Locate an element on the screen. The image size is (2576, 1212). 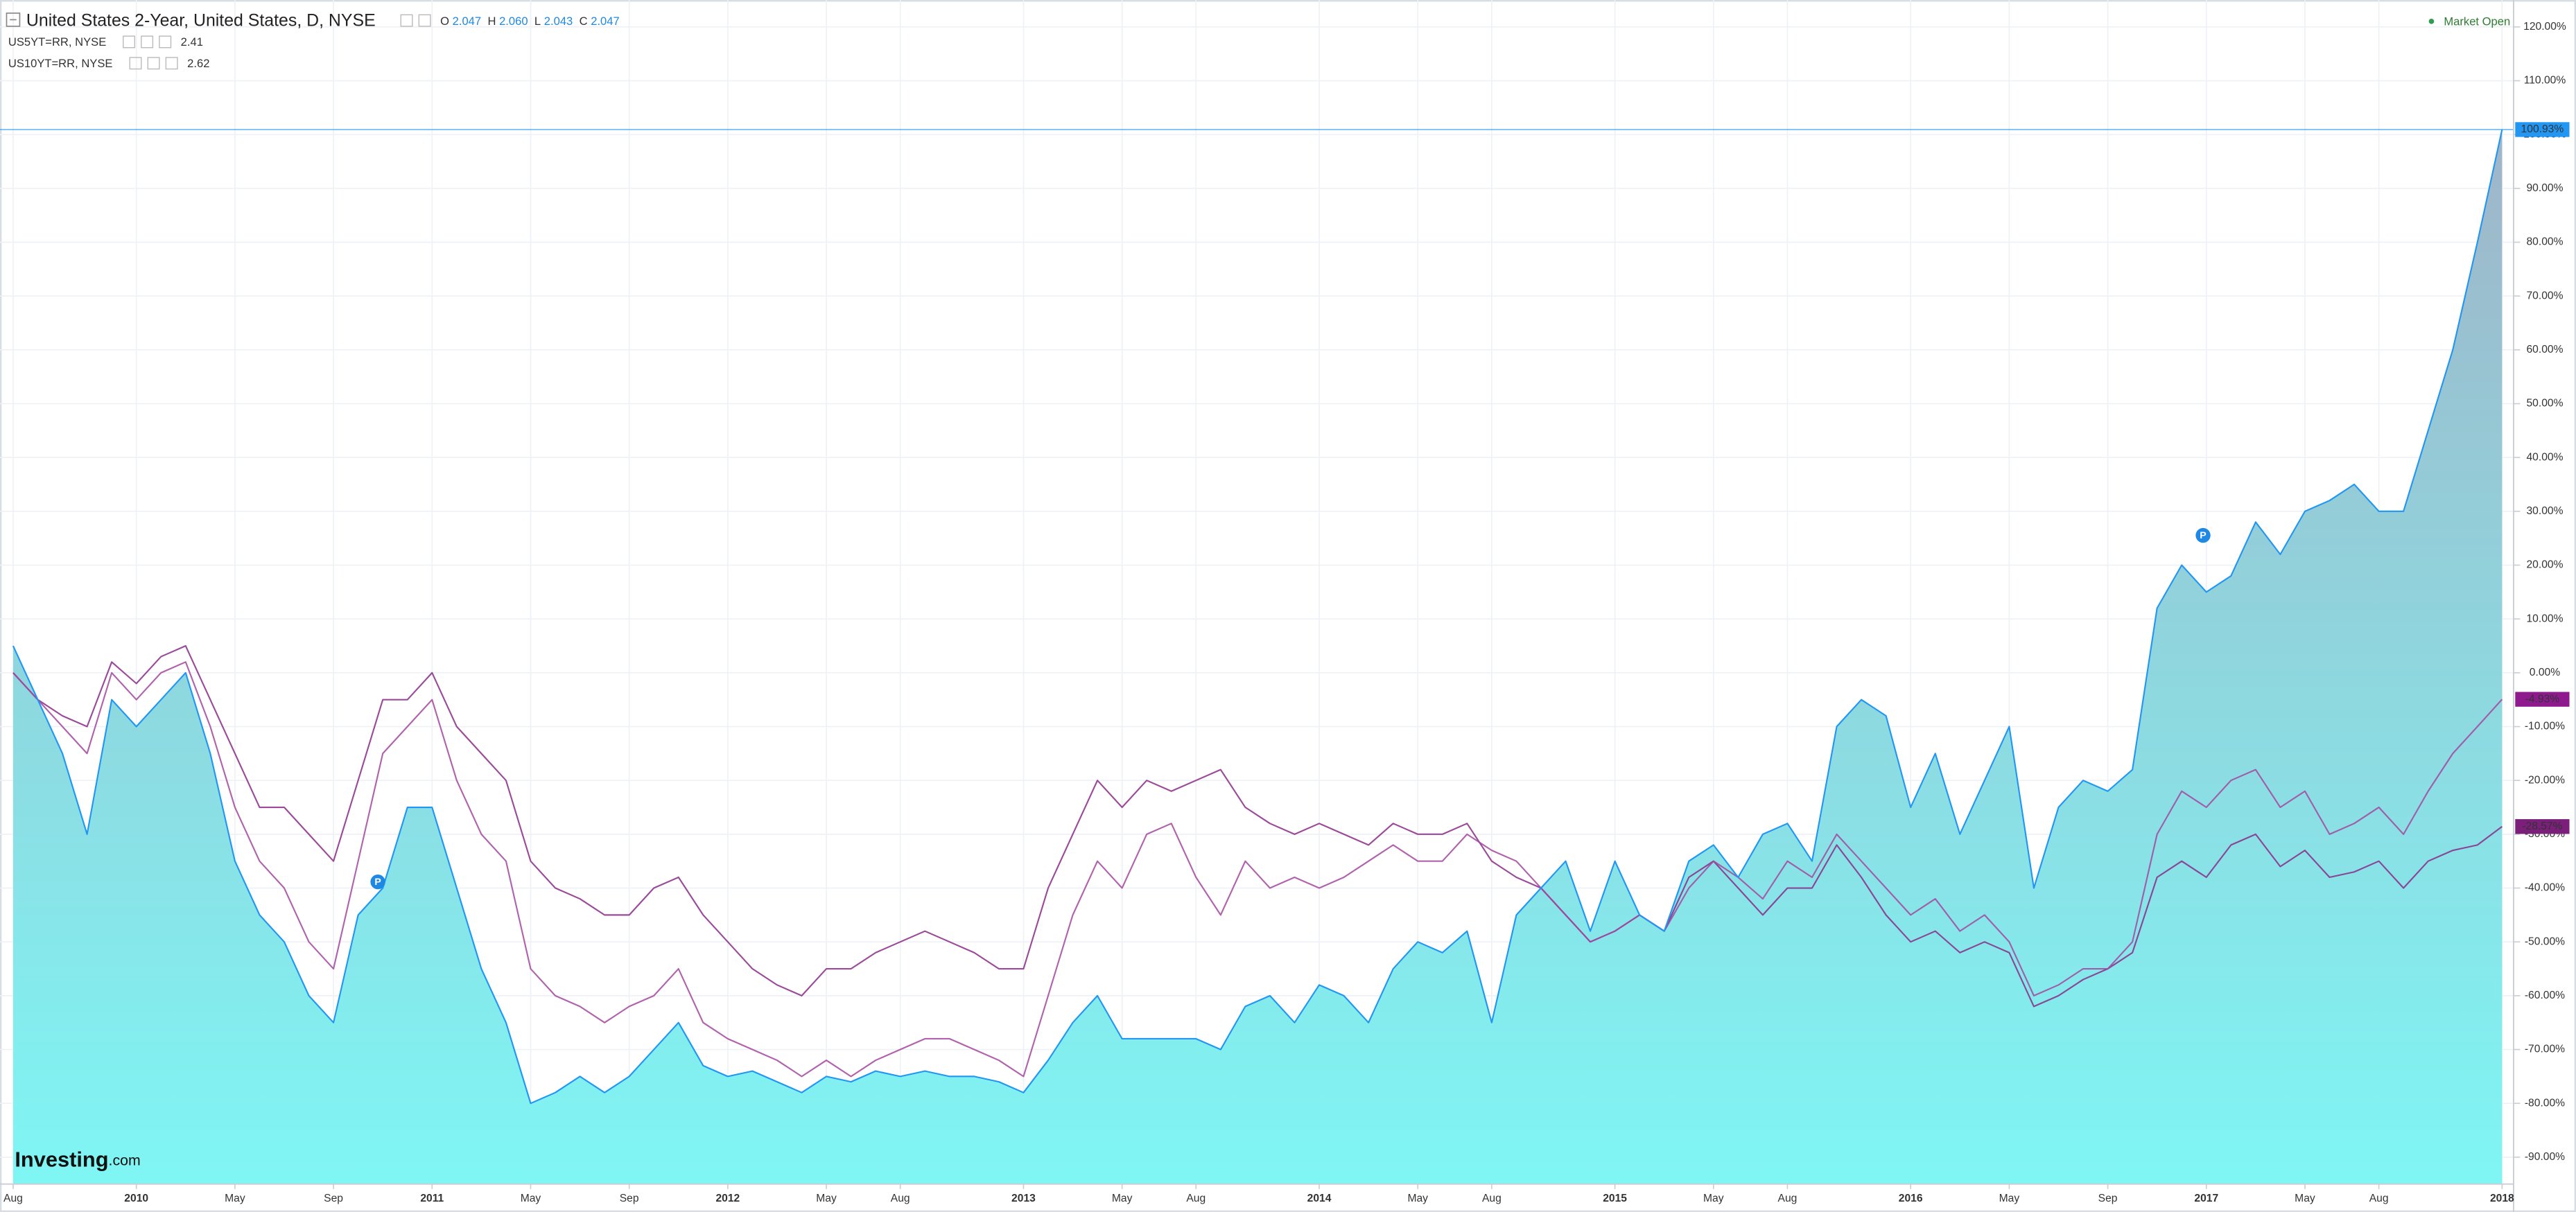
x-tick-label: 2016 is located at coordinates (1911, 1198).